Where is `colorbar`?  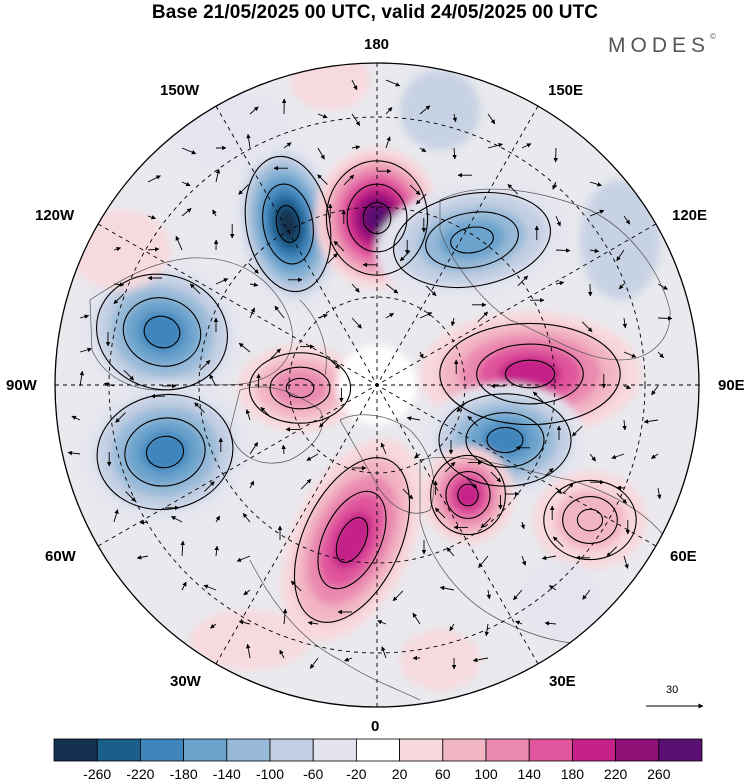
colorbar is located at coordinates (378, 750).